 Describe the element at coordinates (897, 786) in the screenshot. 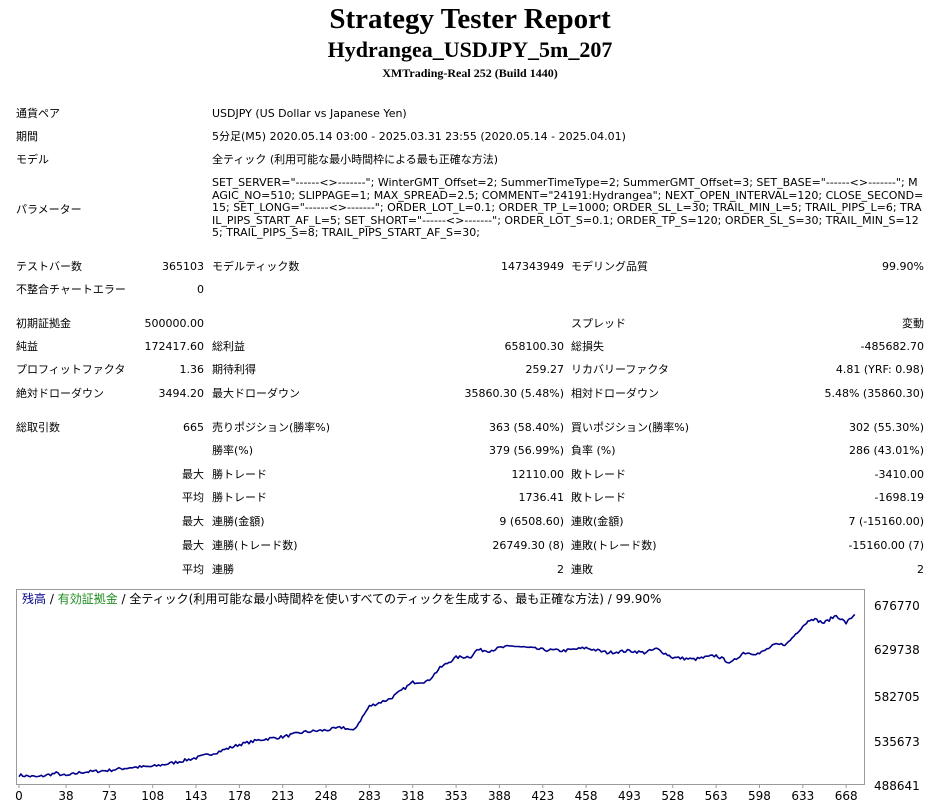

I see `y-tick-label: 488641` at that location.